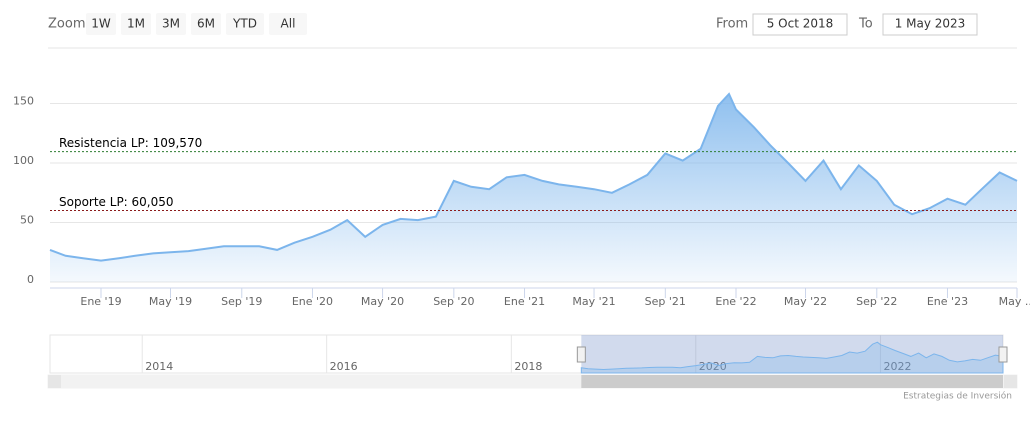 The height and width of the screenshot is (422, 1030). What do you see at coordinates (805, 301) in the screenshot?
I see `x-tick-label: May '22` at bounding box center [805, 301].